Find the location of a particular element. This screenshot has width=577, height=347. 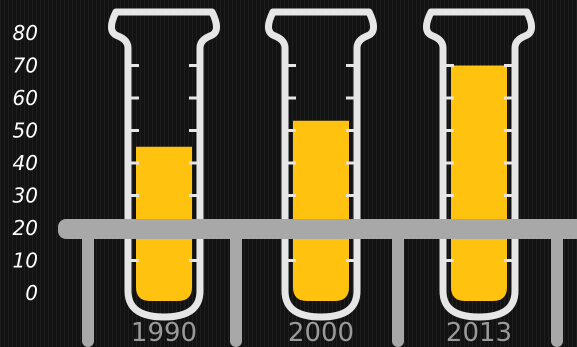

y-axis-tick-labels: 0 10 20 30 40 50 60 70 80 is located at coordinates (25, 163).